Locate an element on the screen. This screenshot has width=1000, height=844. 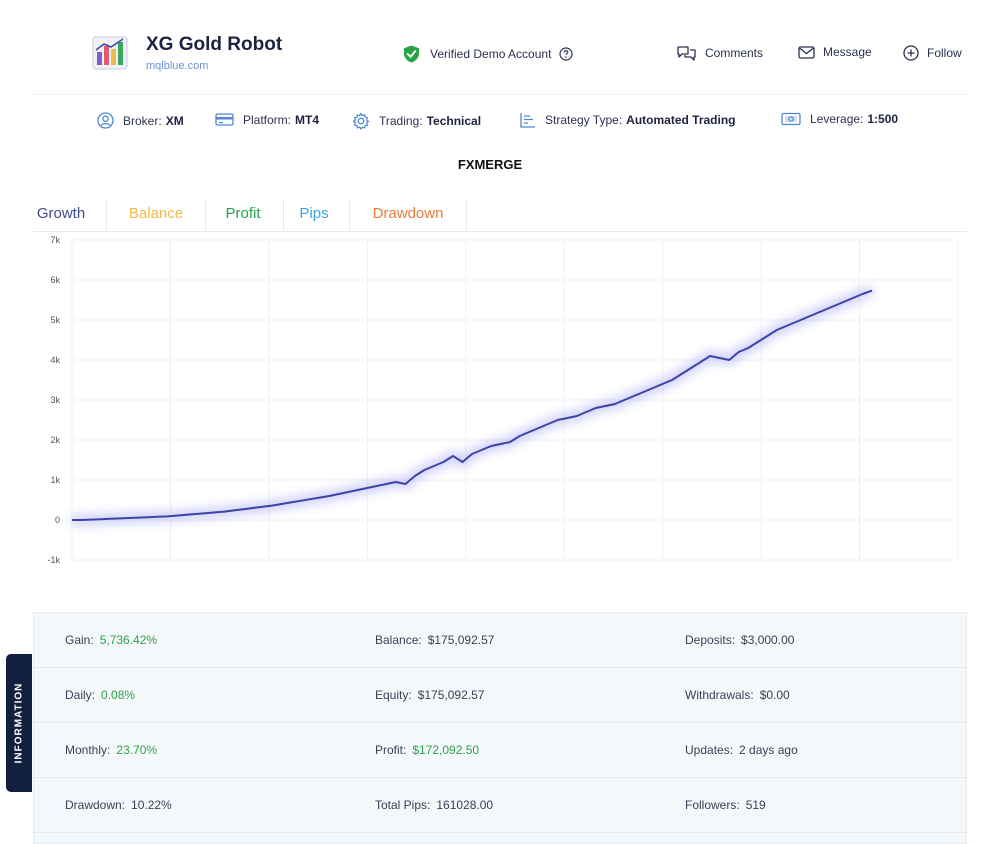
account-name: FXMERGE is located at coordinates (490, 164).